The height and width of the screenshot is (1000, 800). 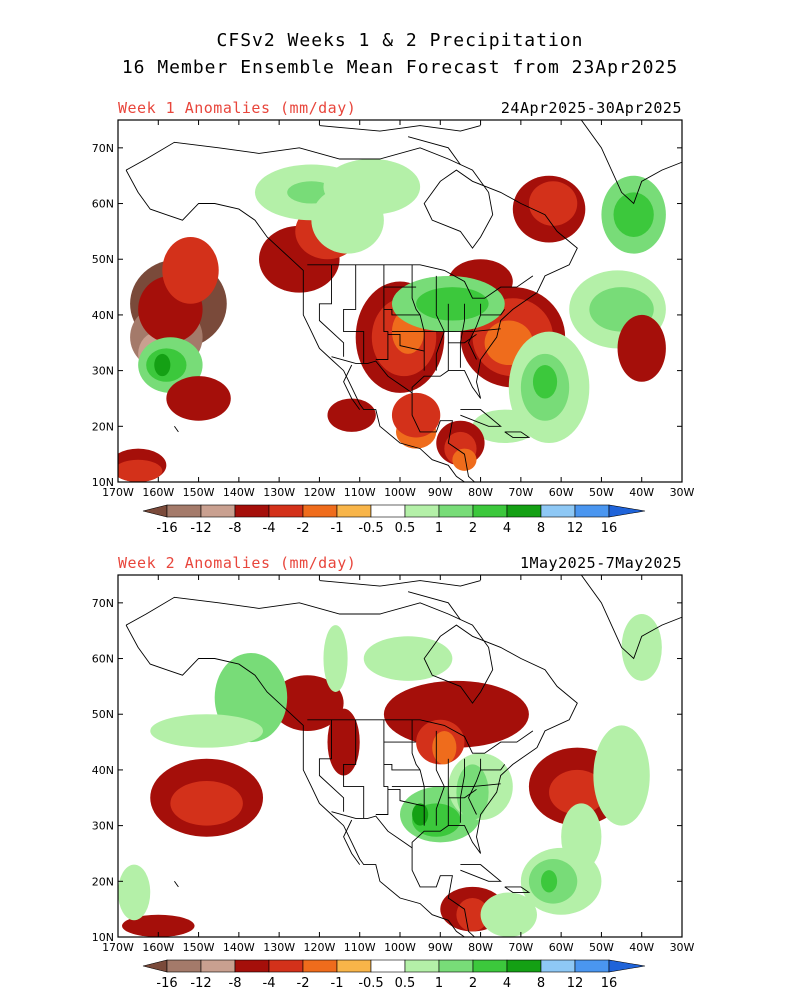 What do you see at coordinates (400, 947) in the screenshot?
I see `lon-label: 100W` at bounding box center [400, 947].